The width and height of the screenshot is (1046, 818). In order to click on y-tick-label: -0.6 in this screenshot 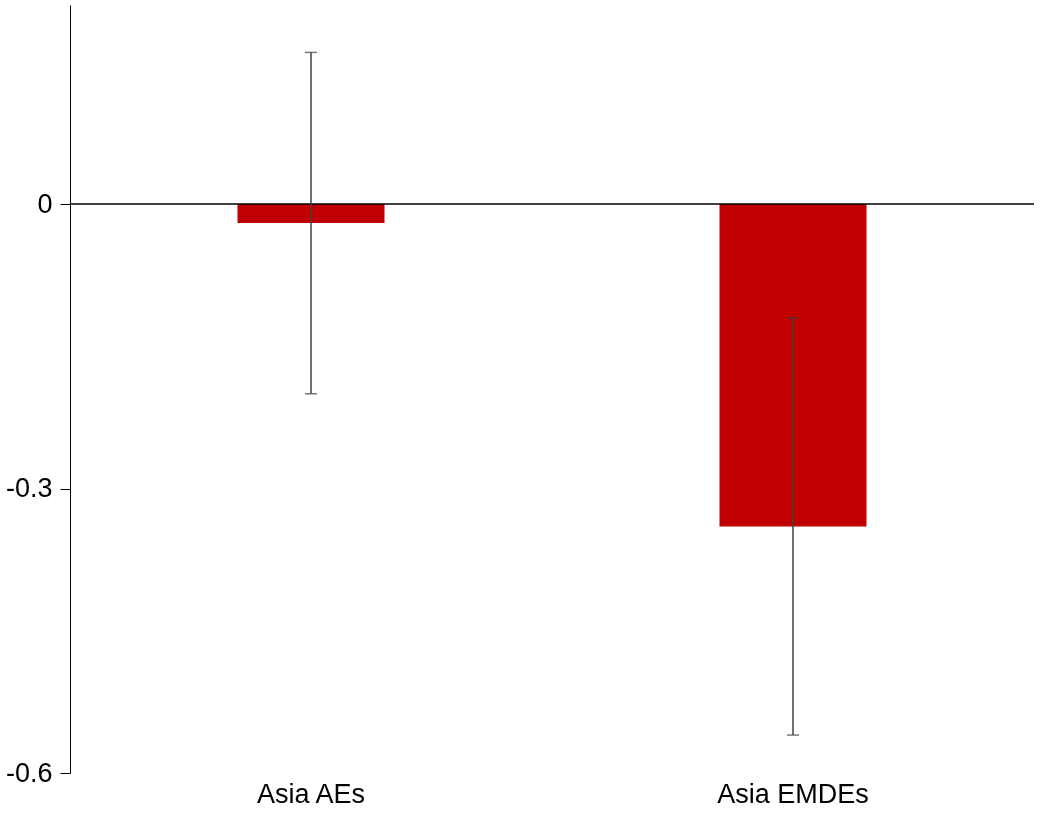, I will do `click(29, 772)`.